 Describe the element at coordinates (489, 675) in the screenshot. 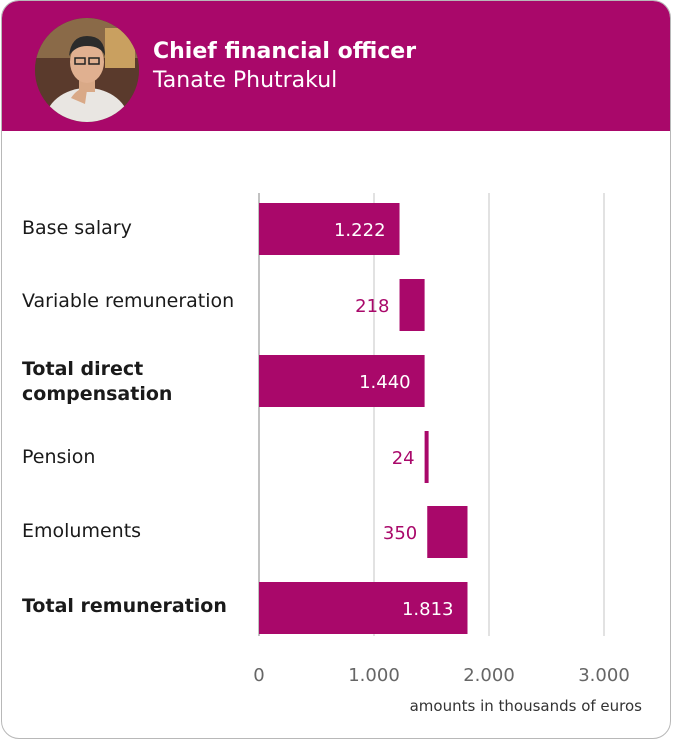

I see `x-tick-label-2: 2.000` at that location.